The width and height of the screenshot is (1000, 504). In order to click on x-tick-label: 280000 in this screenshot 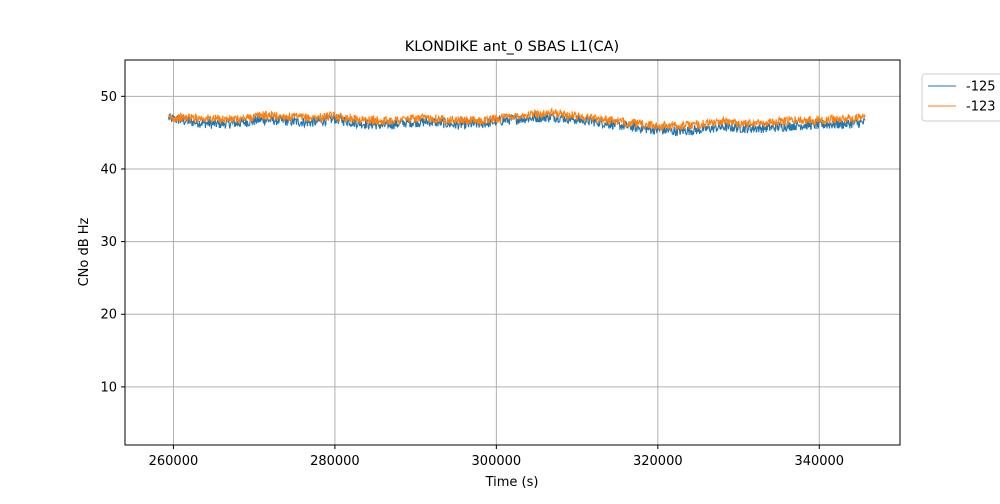, I will do `click(335, 461)`.